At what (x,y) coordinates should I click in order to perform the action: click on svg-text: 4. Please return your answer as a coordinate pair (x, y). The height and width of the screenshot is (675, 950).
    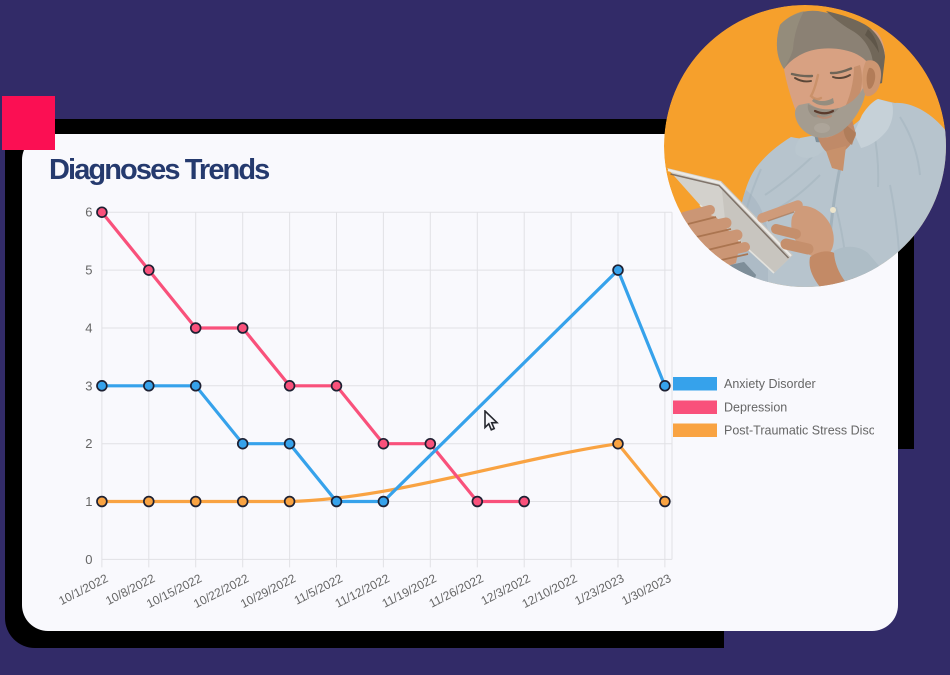
    Looking at the image, I should click on (88, 328).